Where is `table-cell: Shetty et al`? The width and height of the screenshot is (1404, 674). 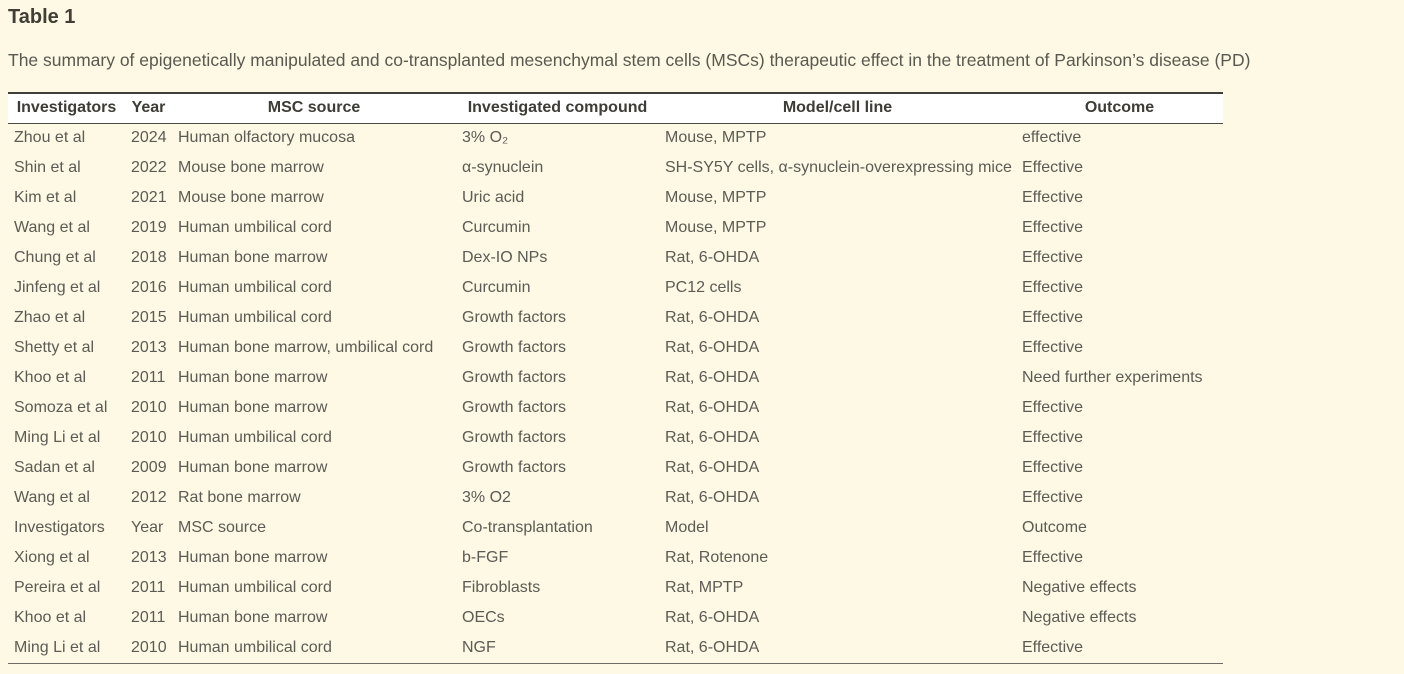
table-cell: Shetty et al is located at coordinates (54, 347).